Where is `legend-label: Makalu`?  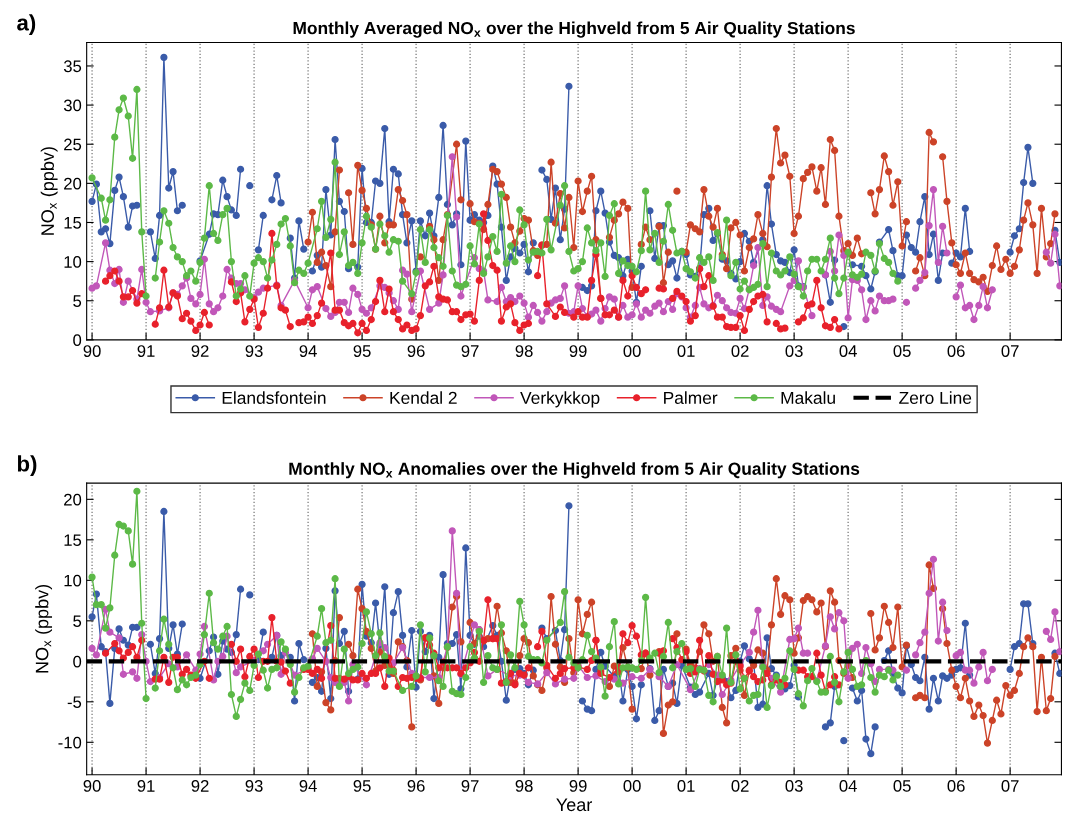 legend-label: Makalu is located at coordinates (808, 397).